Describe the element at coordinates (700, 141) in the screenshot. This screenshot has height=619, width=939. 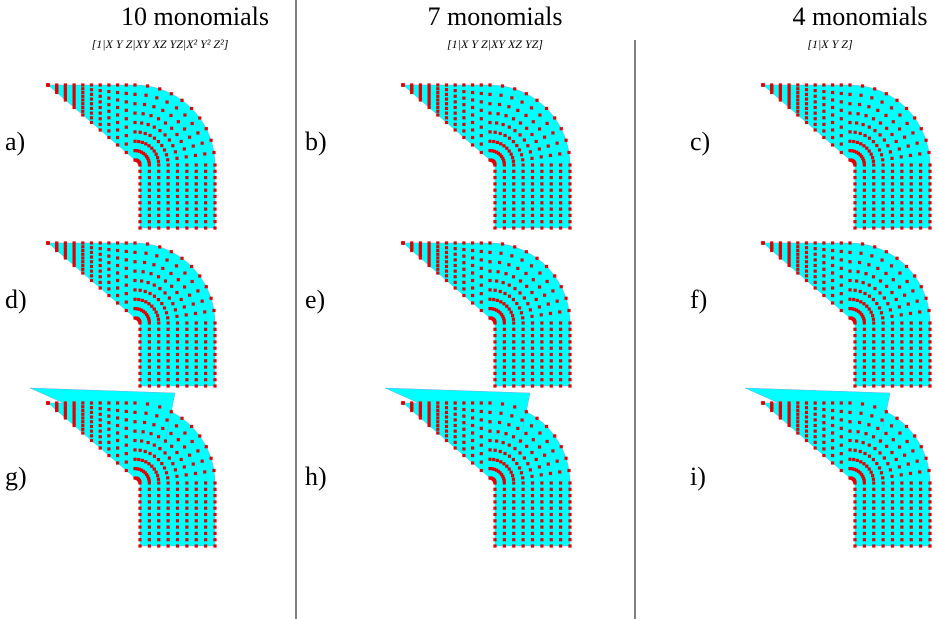
I see `panel-label: c)` at that location.